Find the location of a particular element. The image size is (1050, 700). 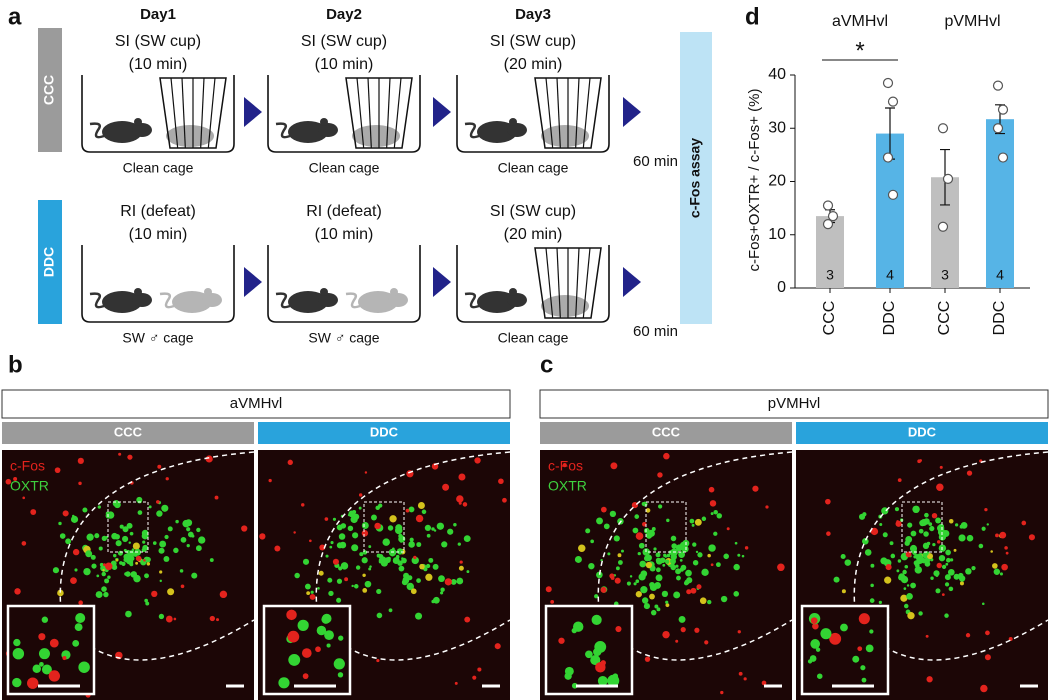

mouse-head is located at coordinates (212, 300).